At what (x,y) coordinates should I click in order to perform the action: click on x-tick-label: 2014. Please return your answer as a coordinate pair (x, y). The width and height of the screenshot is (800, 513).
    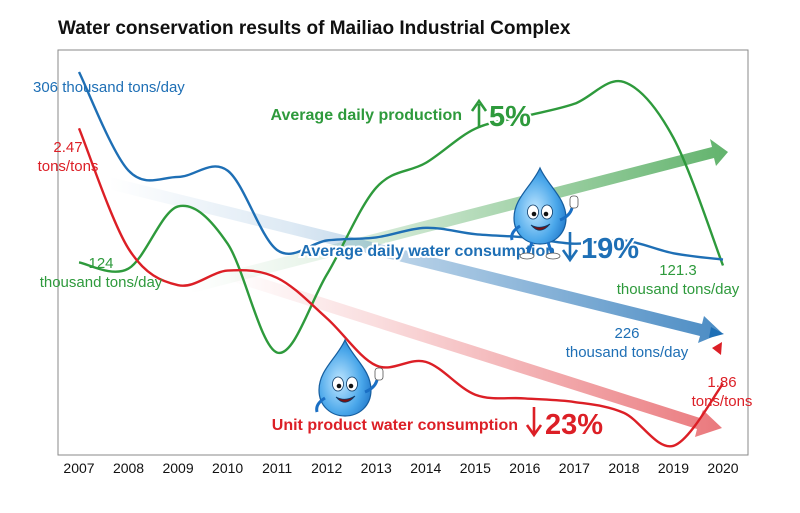
    Looking at the image, I should click on (425, 468).